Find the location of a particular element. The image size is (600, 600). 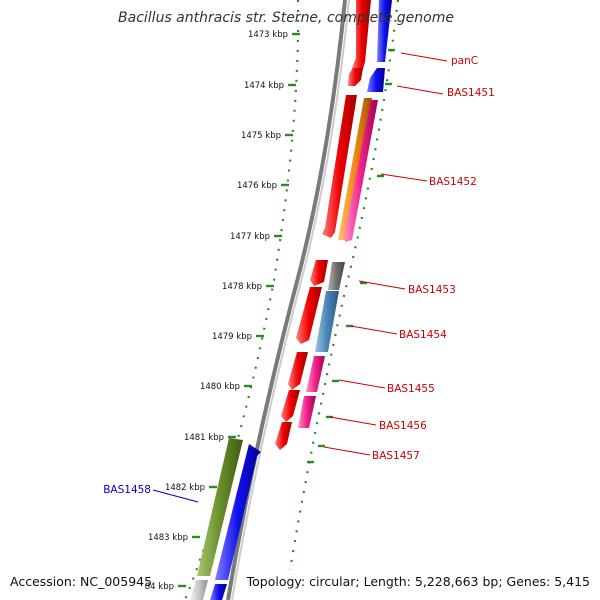

tick-label: 1475 kbp is located at coordinates (261, 136).